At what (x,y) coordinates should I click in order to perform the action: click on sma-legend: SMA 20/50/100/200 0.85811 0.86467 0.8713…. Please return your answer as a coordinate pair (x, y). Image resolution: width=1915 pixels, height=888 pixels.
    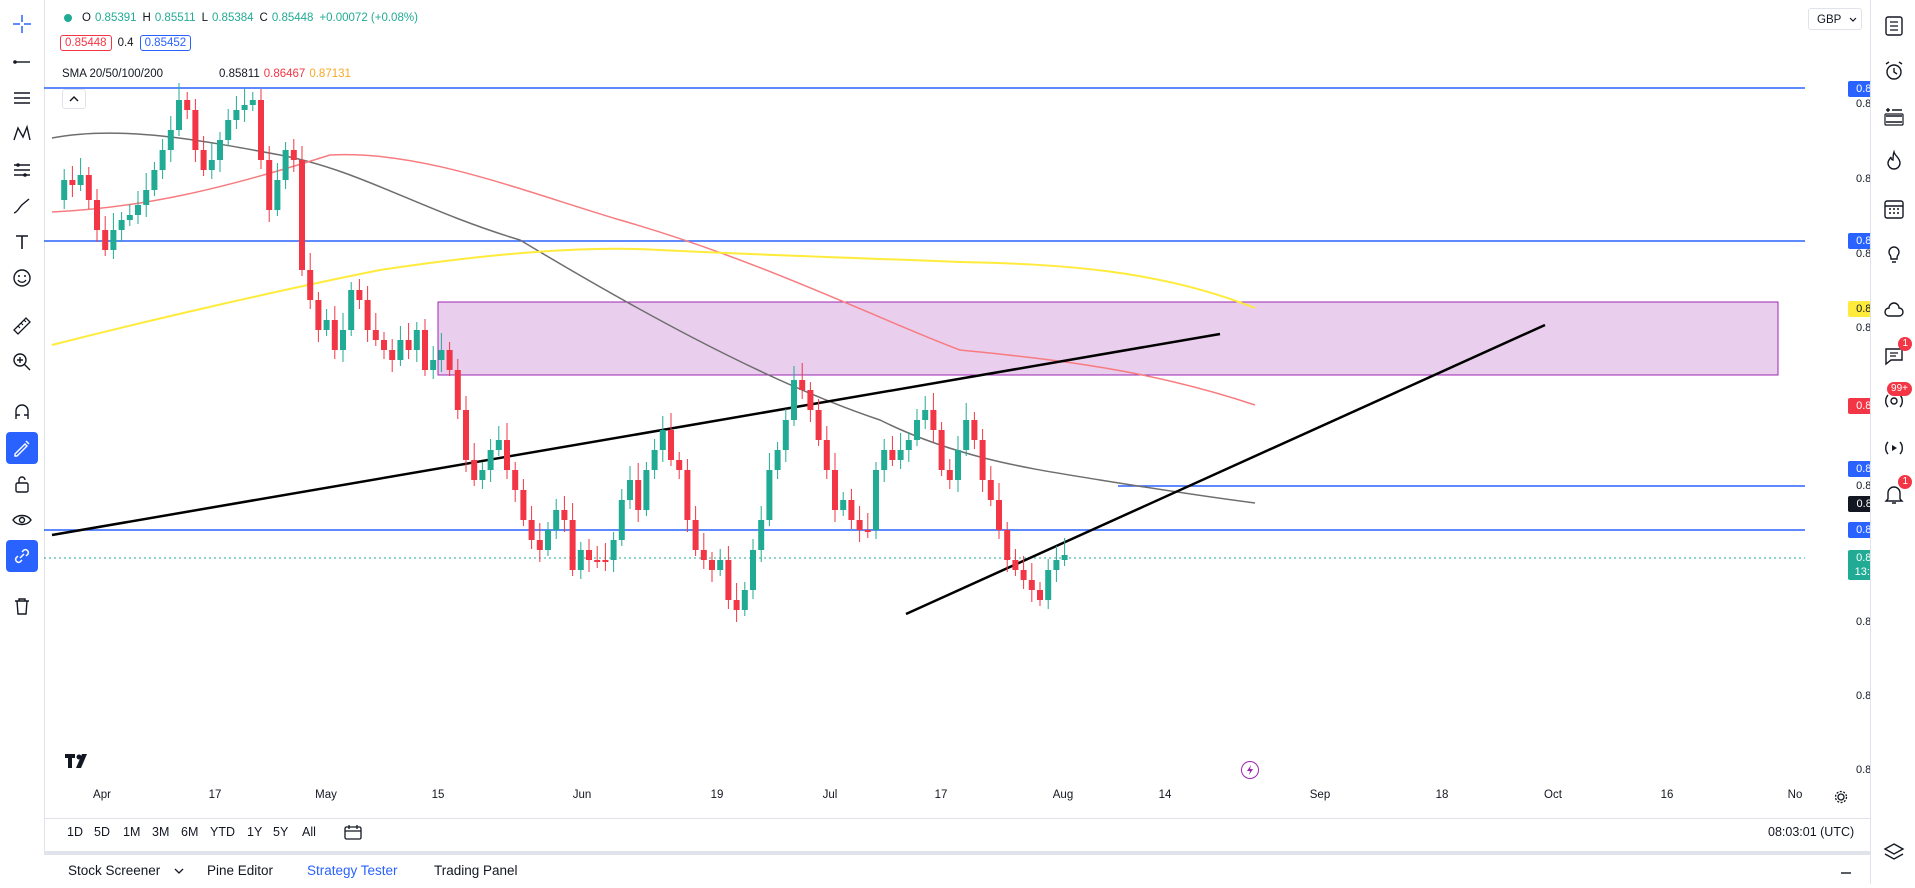
    Looking at the image, I should click on (206, 74).